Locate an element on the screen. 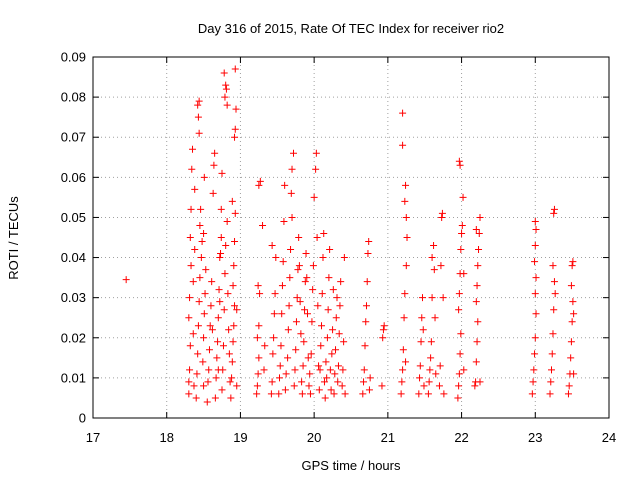  y-tick-label: 0 is located at coordinates (82, 418).